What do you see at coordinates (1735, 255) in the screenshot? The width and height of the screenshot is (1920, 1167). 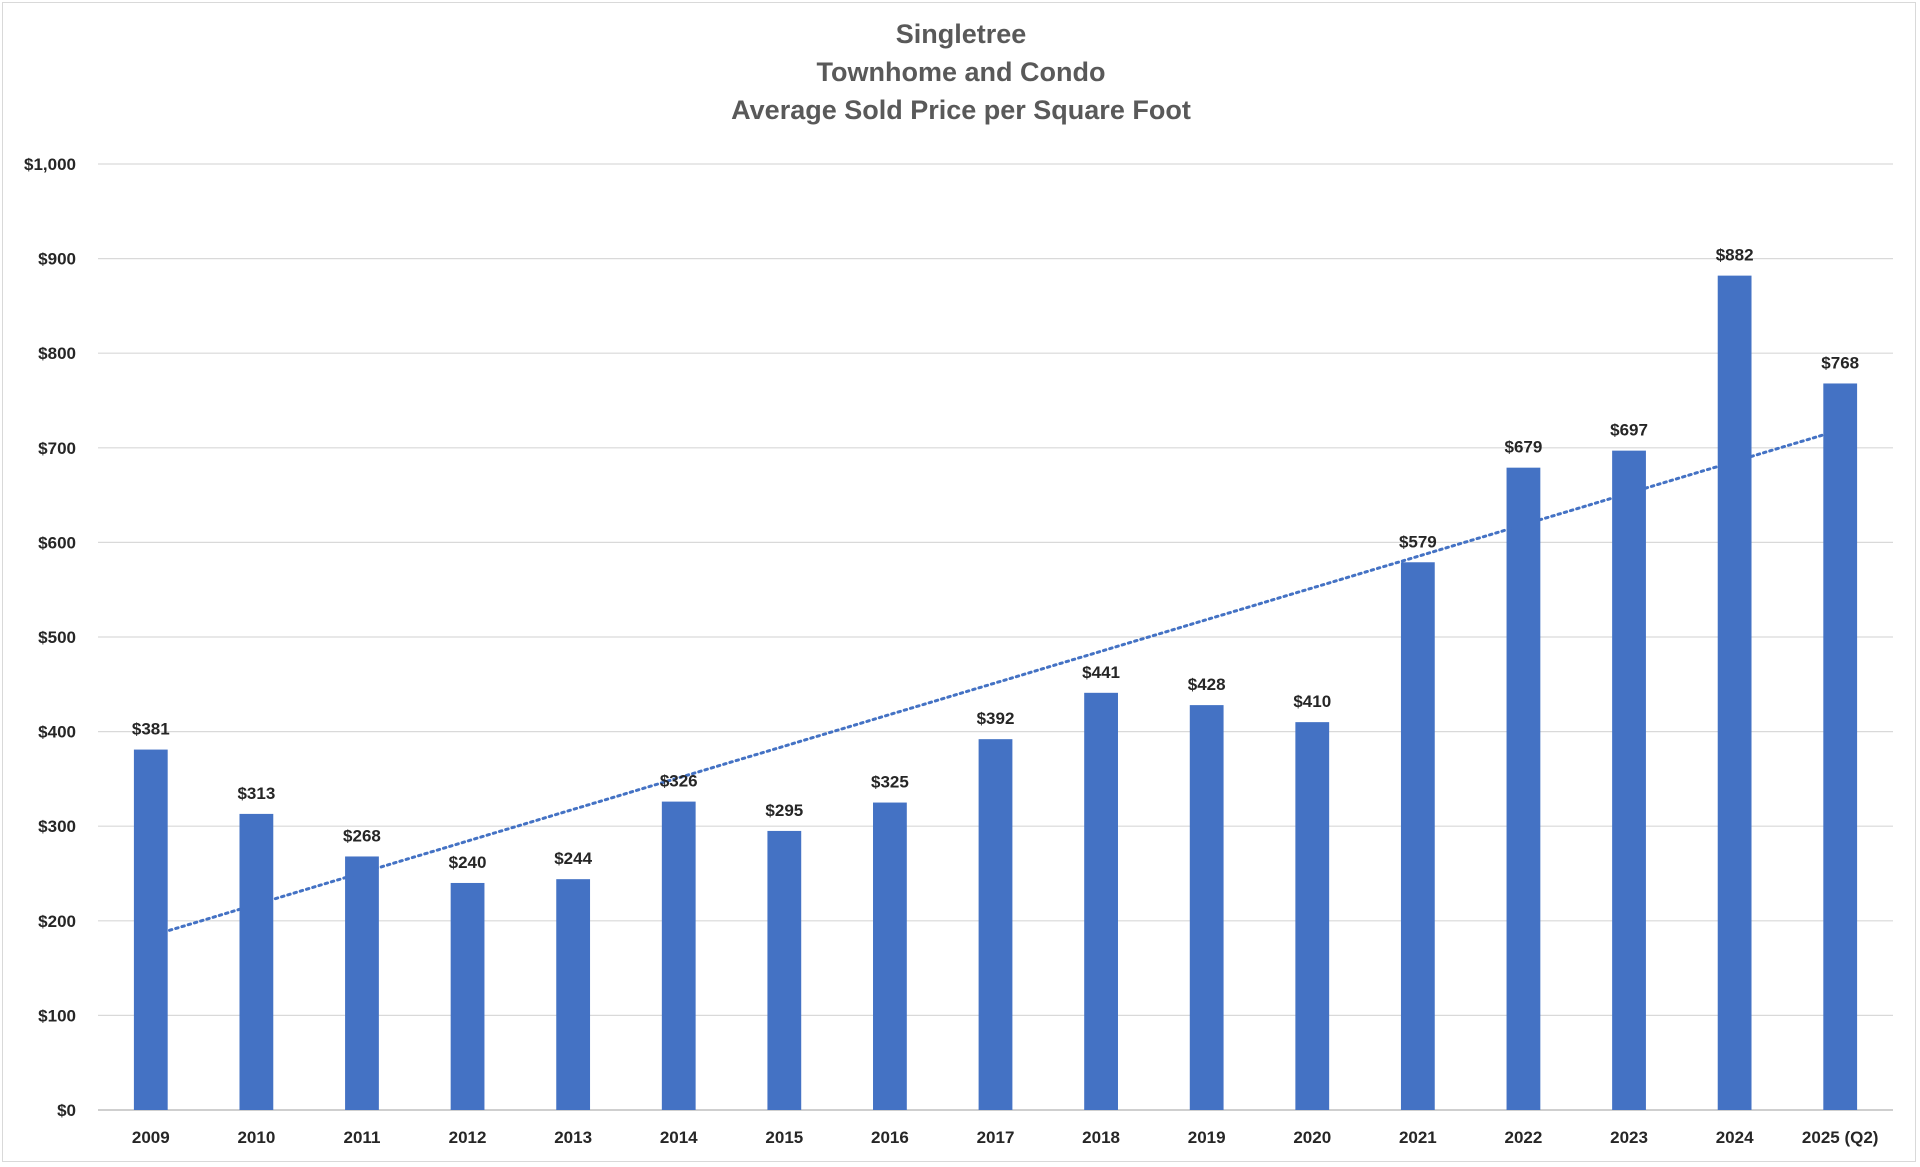 I see `data-label: $882` at bounding box center [1735, 255].